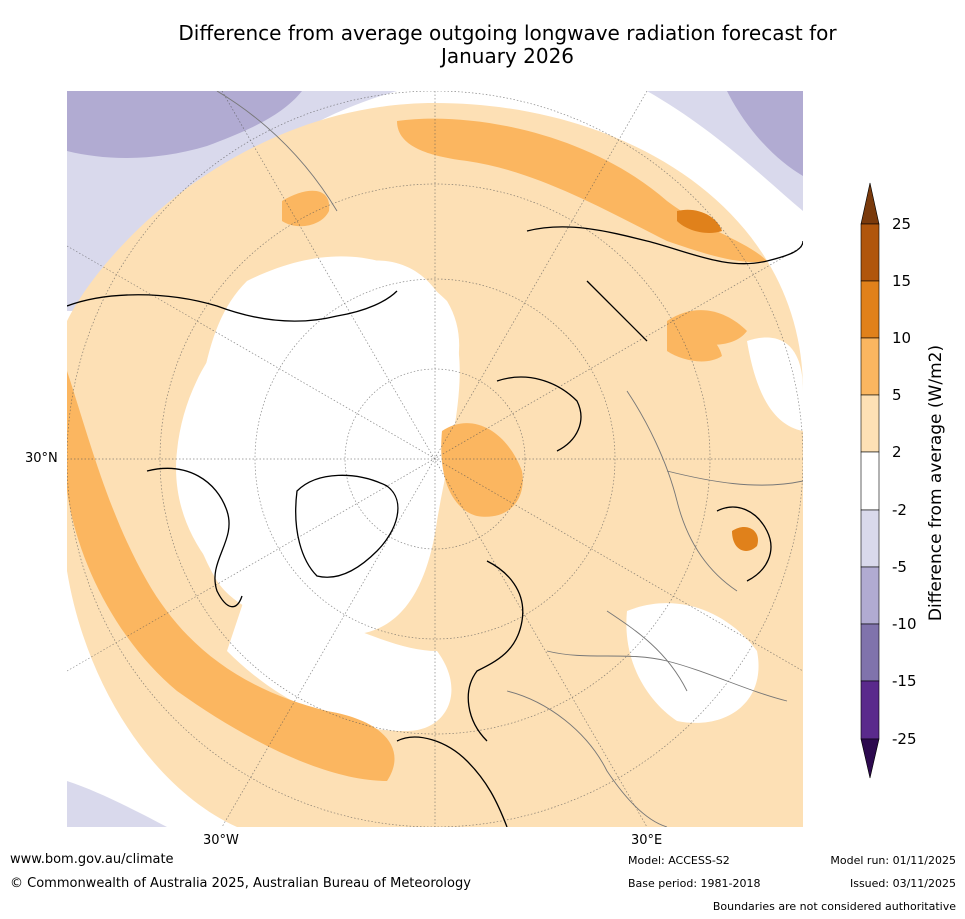  Describe the element at coordinates (765, 133) in the screenshot. I see `anomaly-negative-top-right-strong` at that location.